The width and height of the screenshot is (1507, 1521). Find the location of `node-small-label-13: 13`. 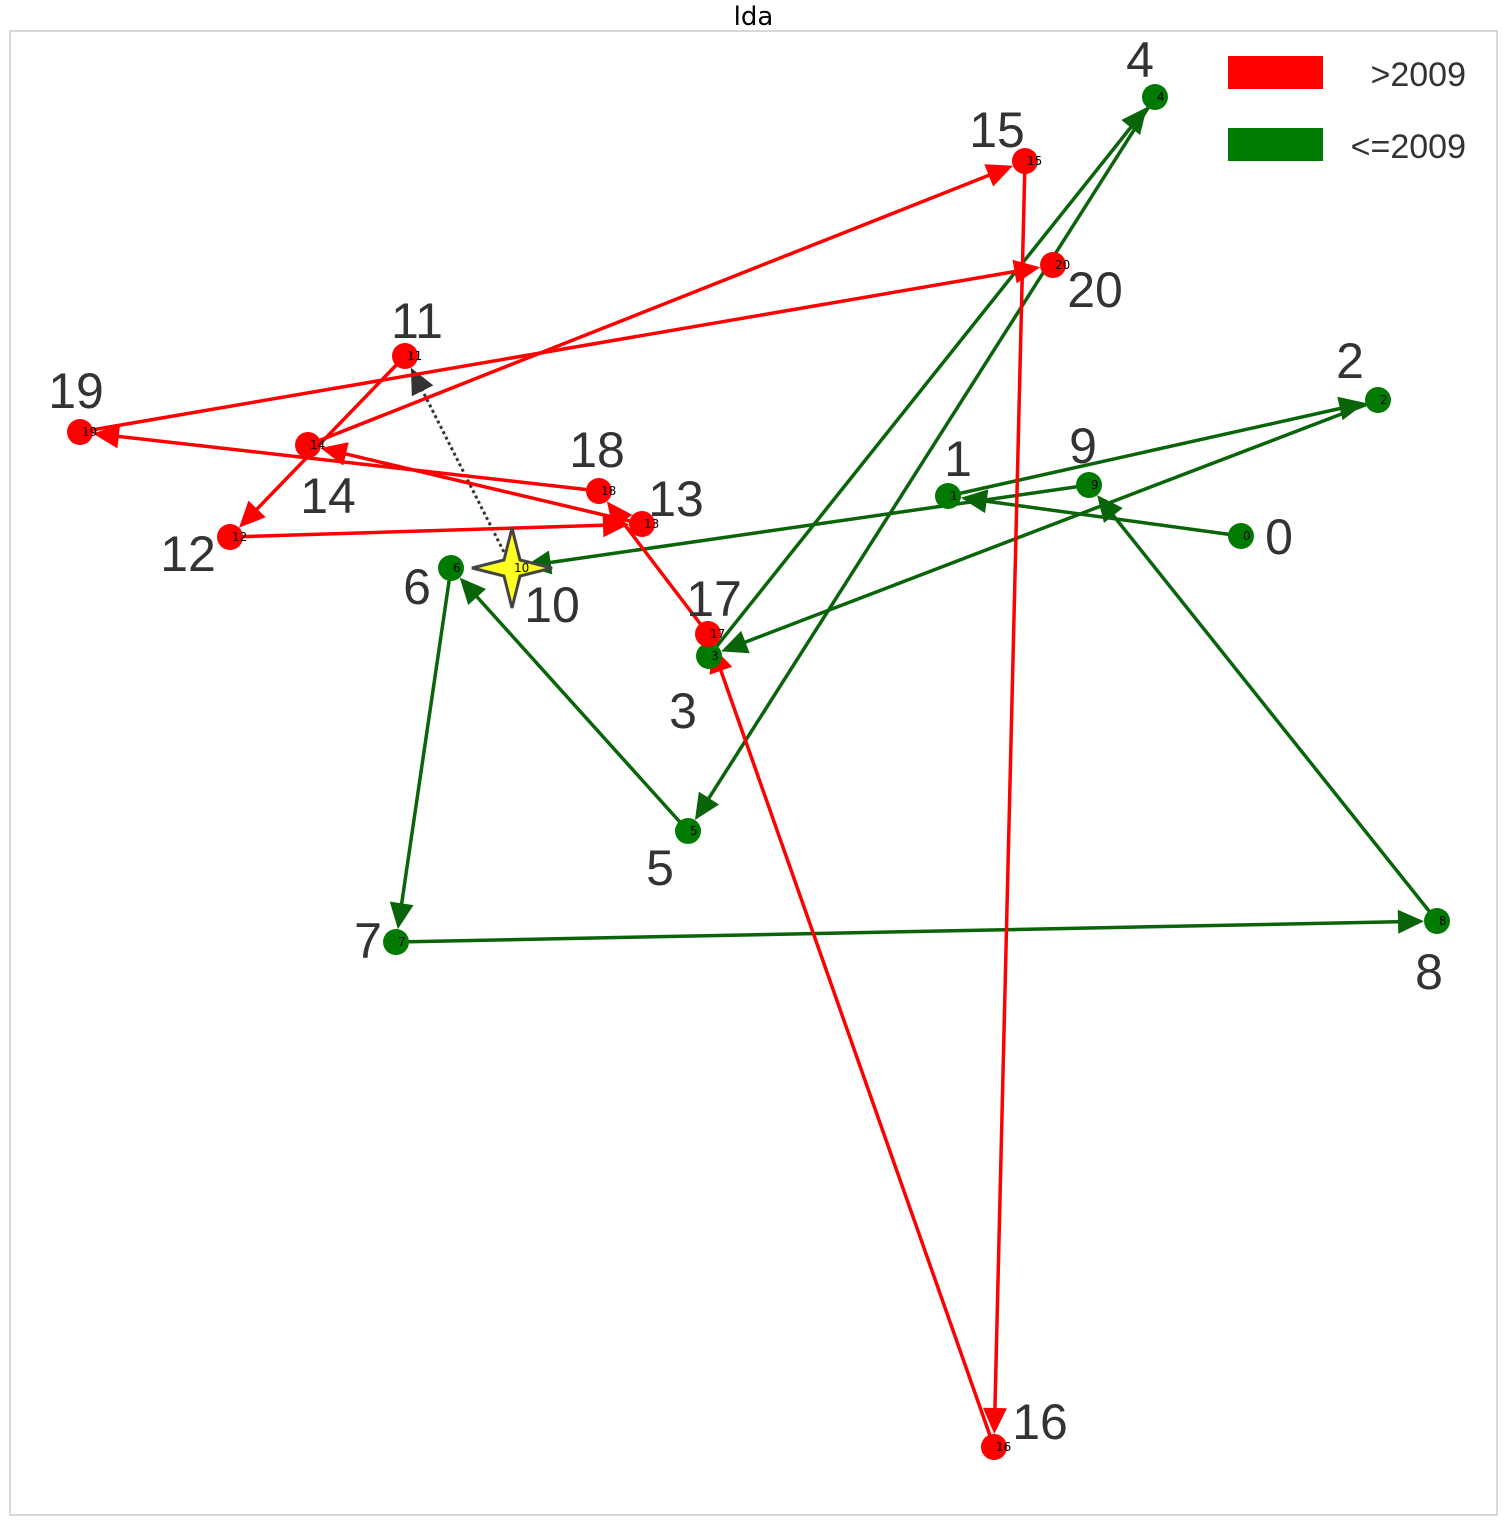

node-small-label-13: 13 is located at coordinates (651, 524).